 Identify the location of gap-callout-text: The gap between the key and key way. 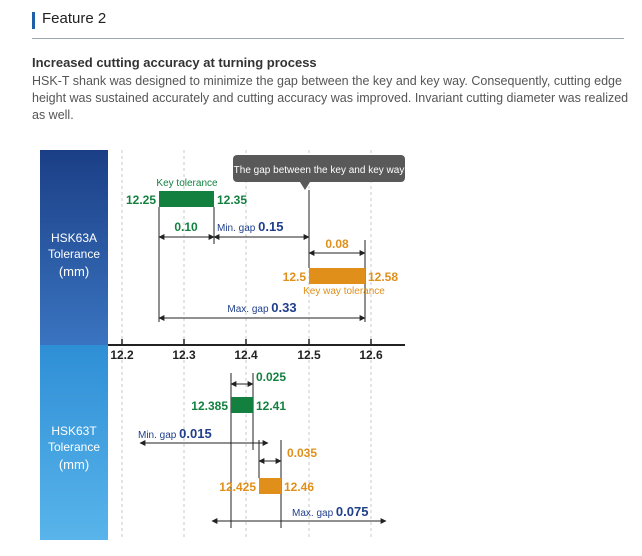
(319, 170).